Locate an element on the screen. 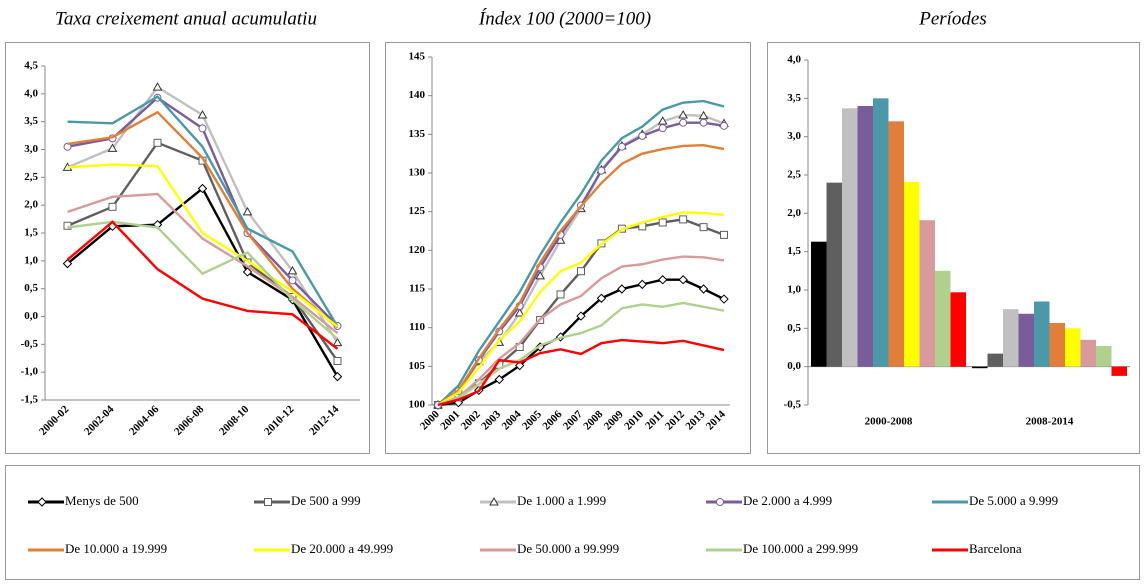 This screenshot has height=584, width=1145. x-tick-label: 2006-08 is located at coordinates (189, 420).